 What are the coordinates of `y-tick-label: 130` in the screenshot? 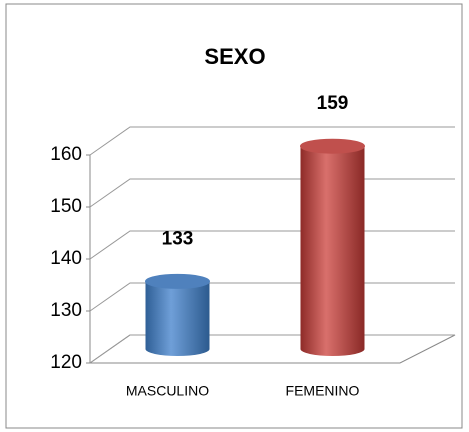 It's located at (66, 310).